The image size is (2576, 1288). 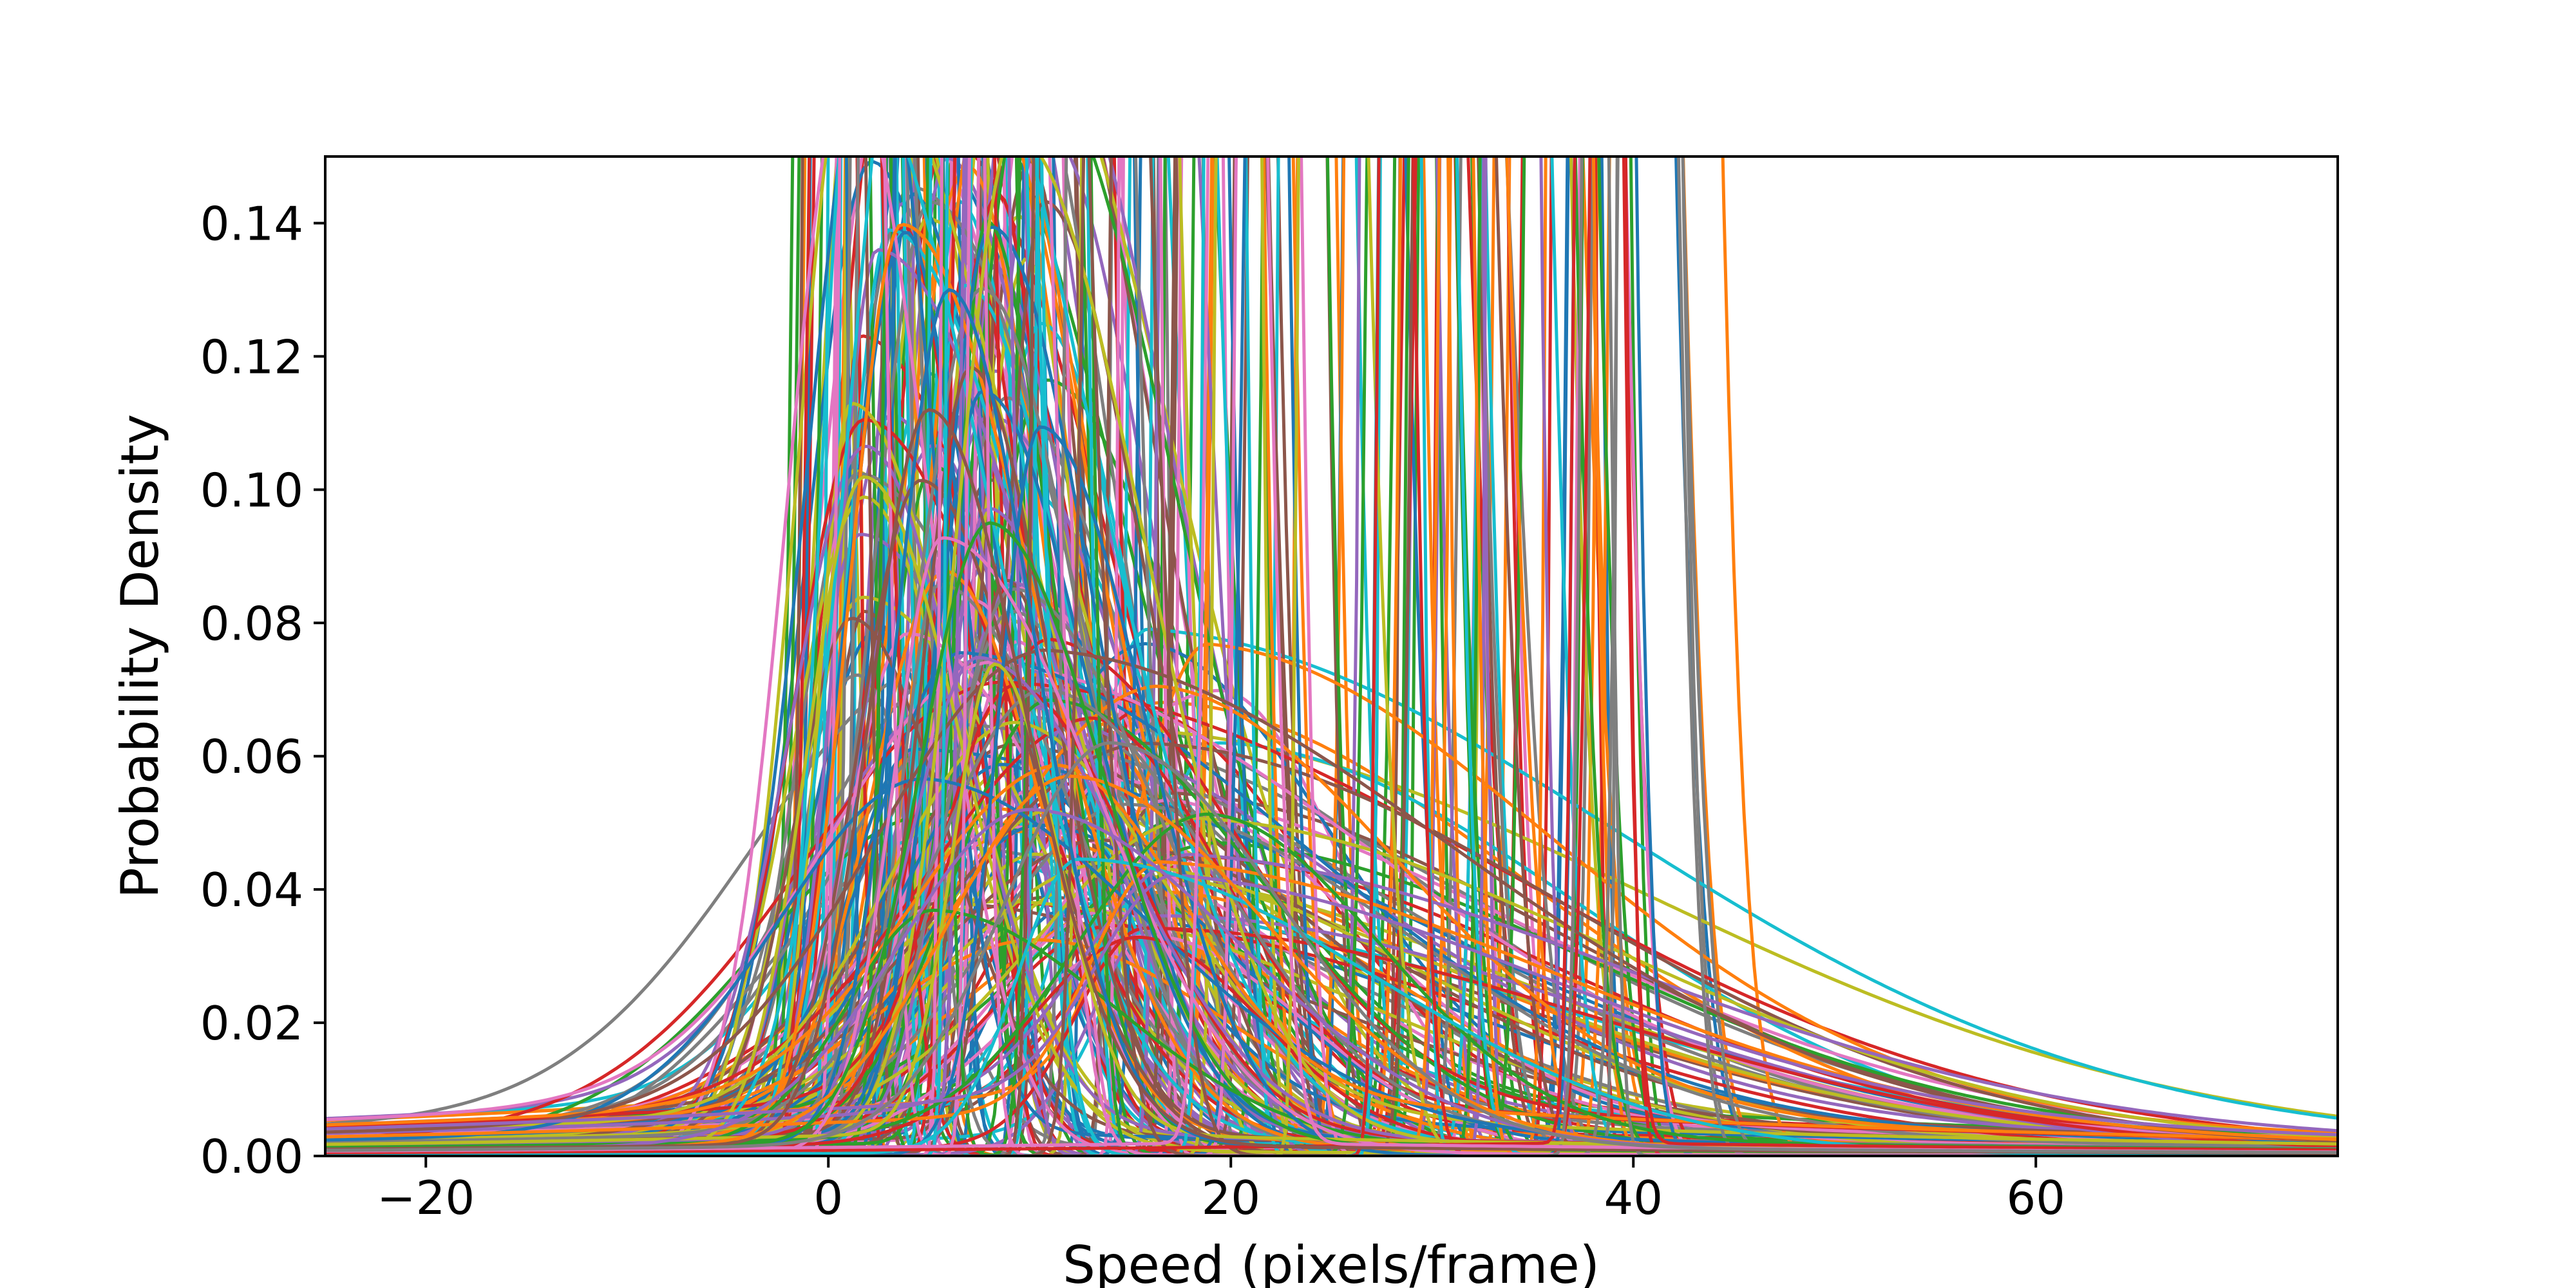 I want to click on y-axis: 0.00 0.02 0.04 0.06 0.08 0.10 0.12 0.14, so click(x=262, y=690).